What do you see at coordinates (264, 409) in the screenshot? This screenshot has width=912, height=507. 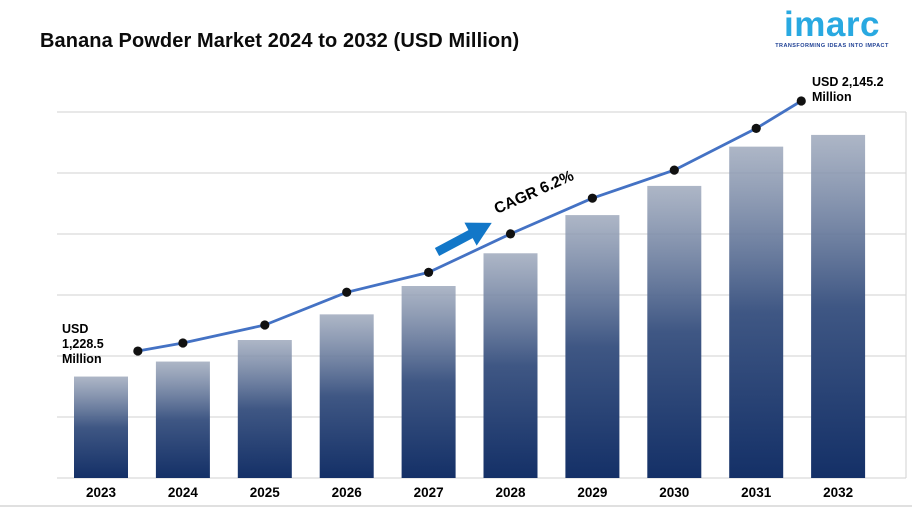 I see `bar-2025` at bounding box center [264, 409].